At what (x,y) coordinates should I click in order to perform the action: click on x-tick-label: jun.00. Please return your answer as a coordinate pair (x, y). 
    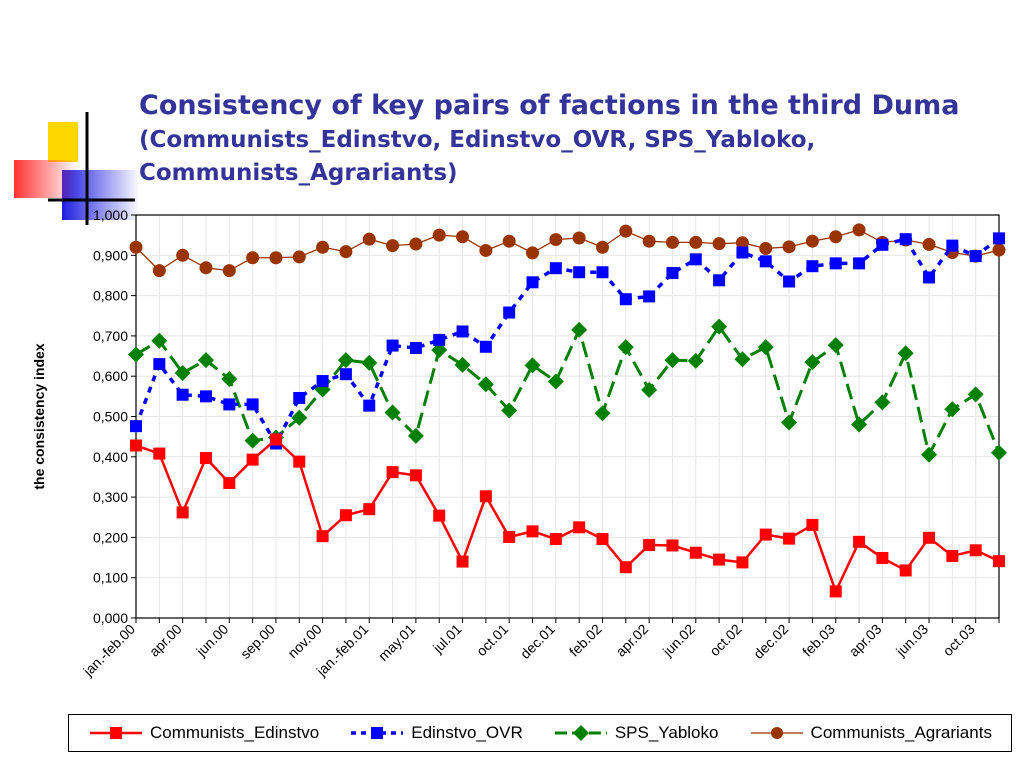
    Looking at the image, I should click on (211, 640).